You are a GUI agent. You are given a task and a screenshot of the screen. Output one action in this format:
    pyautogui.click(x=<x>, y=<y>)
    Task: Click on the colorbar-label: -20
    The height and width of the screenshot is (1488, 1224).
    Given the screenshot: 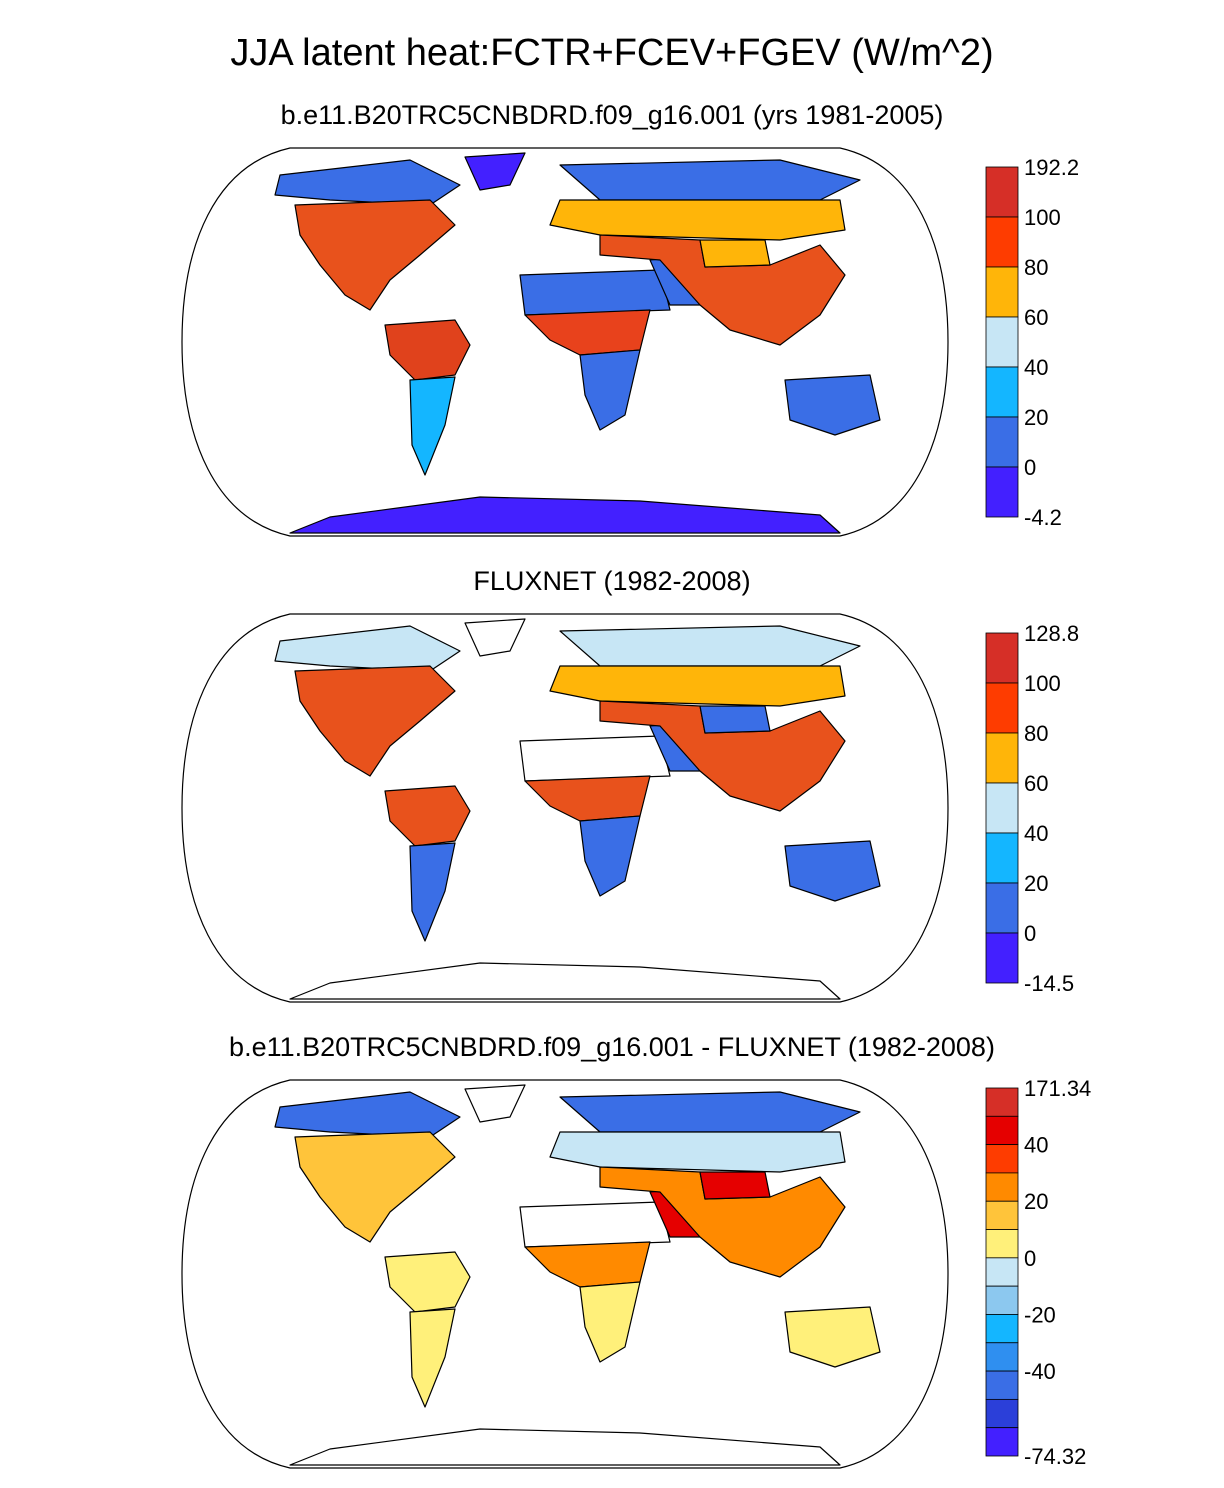 What is the action you would take?
    pyautogui.click(x=1040, y=1314)
    